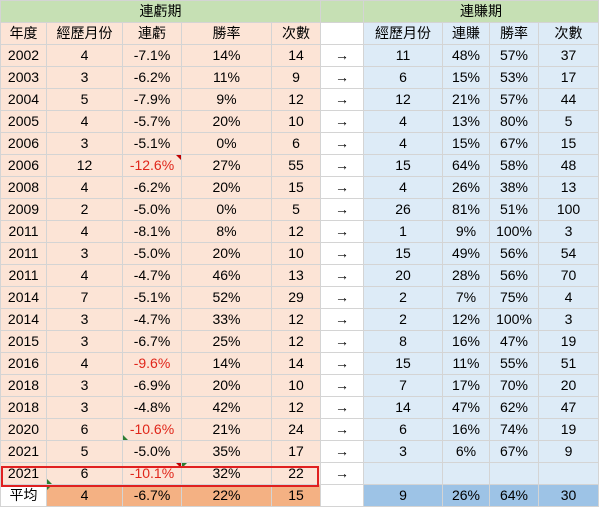 This screenshot has height=512, width=601. Describe the element at coordinates (226, 495) in the screenshot. I see `cell-avg-loss-winrate: 22%` at that location.